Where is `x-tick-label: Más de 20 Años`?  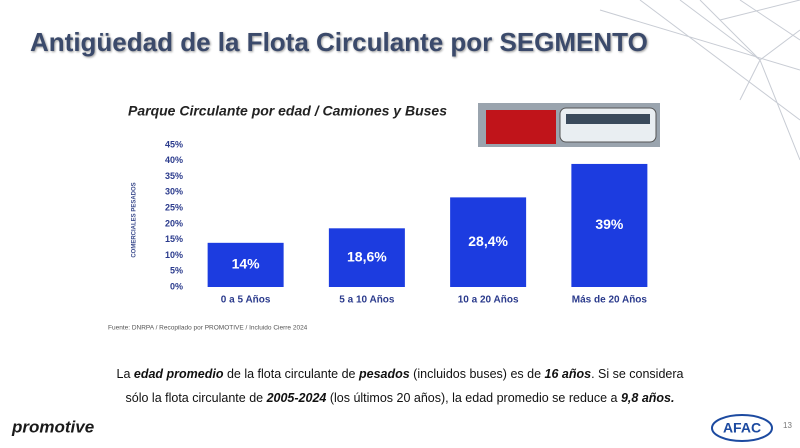
x-tick-label: Más de 20 Años is located at coordinates (610, 300).